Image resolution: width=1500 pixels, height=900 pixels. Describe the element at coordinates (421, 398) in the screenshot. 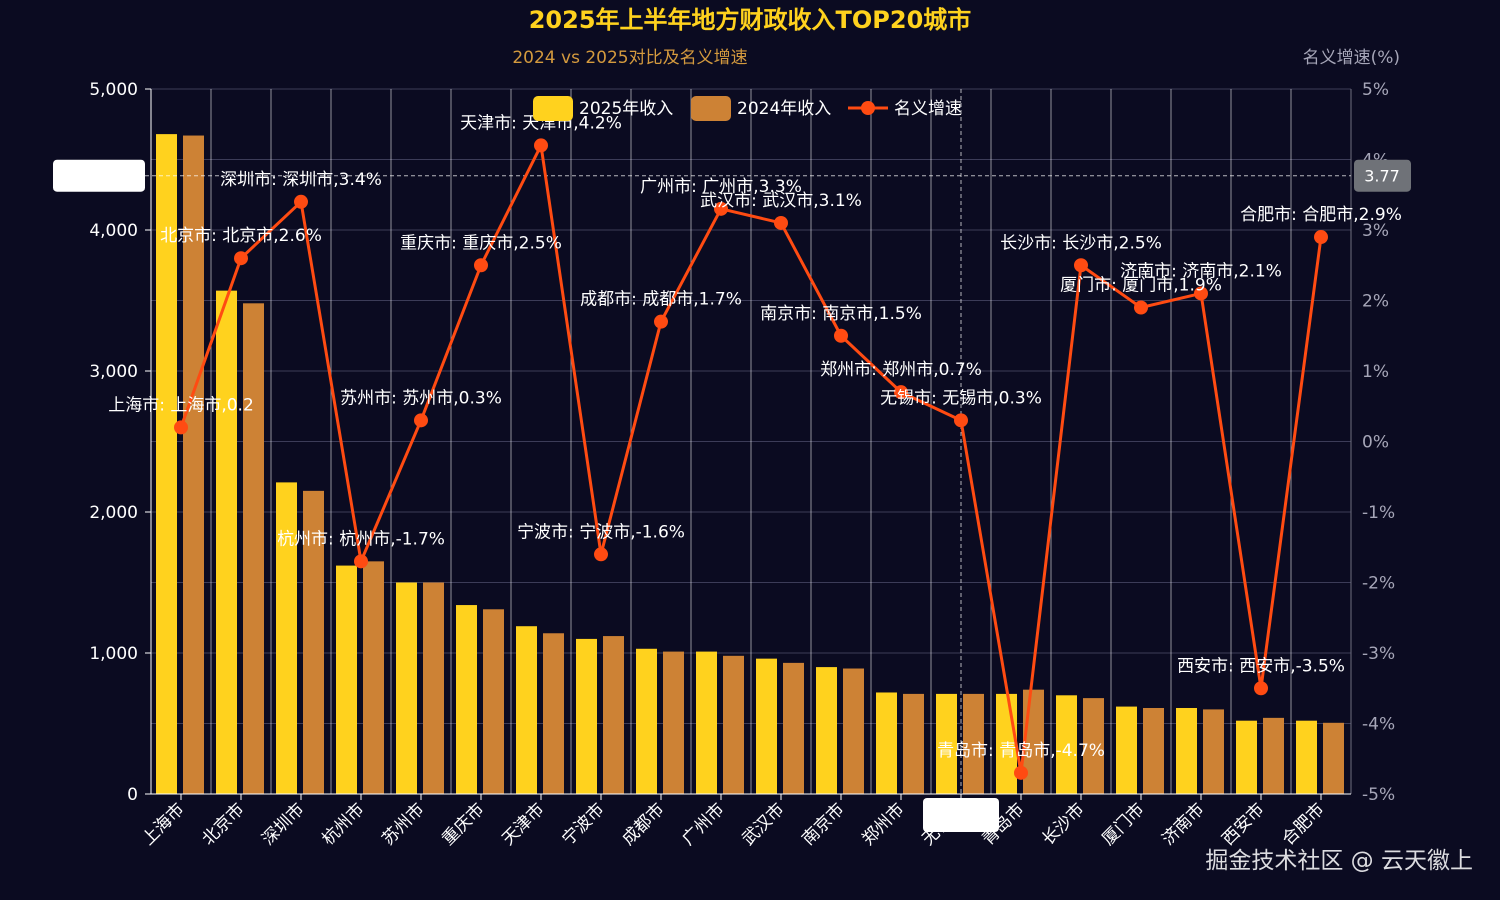

I see `growth-point-label: 苏州市: 苏州市,0.3%` at that location.